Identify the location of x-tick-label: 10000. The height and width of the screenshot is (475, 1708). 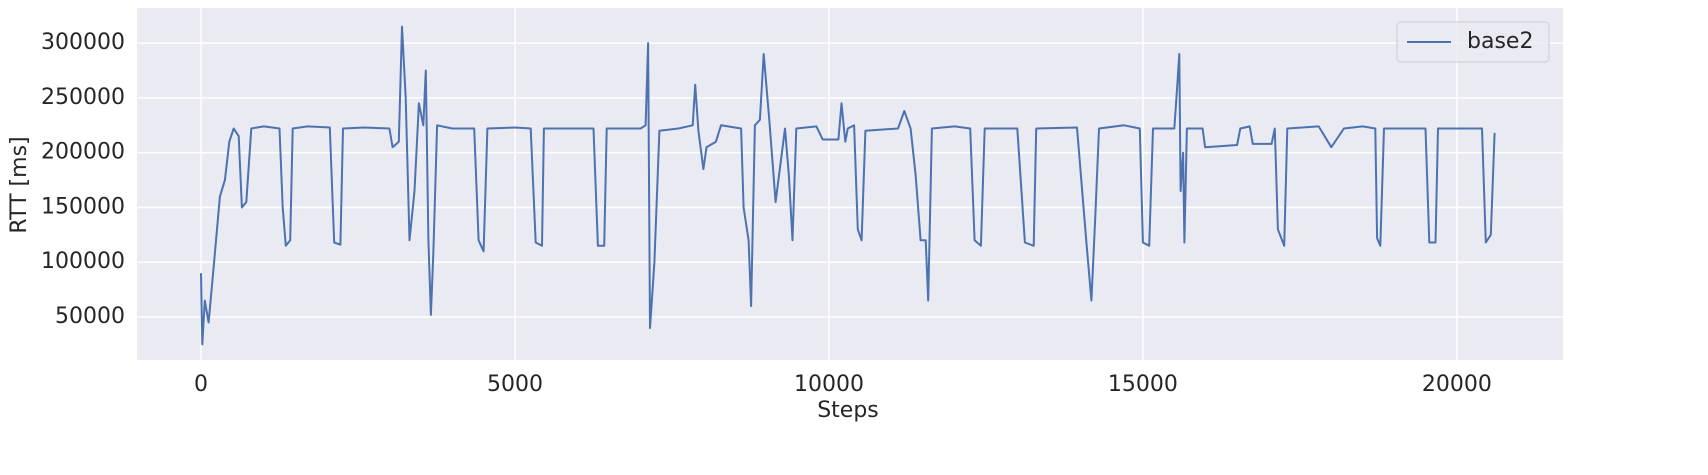
(829, 384).